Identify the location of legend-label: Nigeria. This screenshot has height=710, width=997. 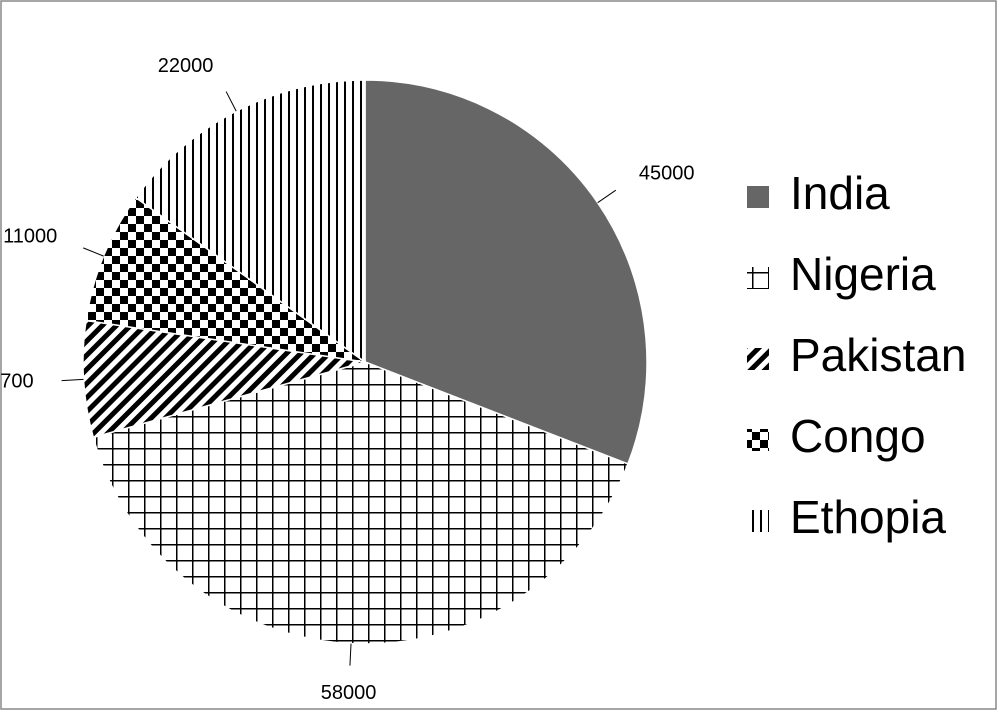
(863, 274).